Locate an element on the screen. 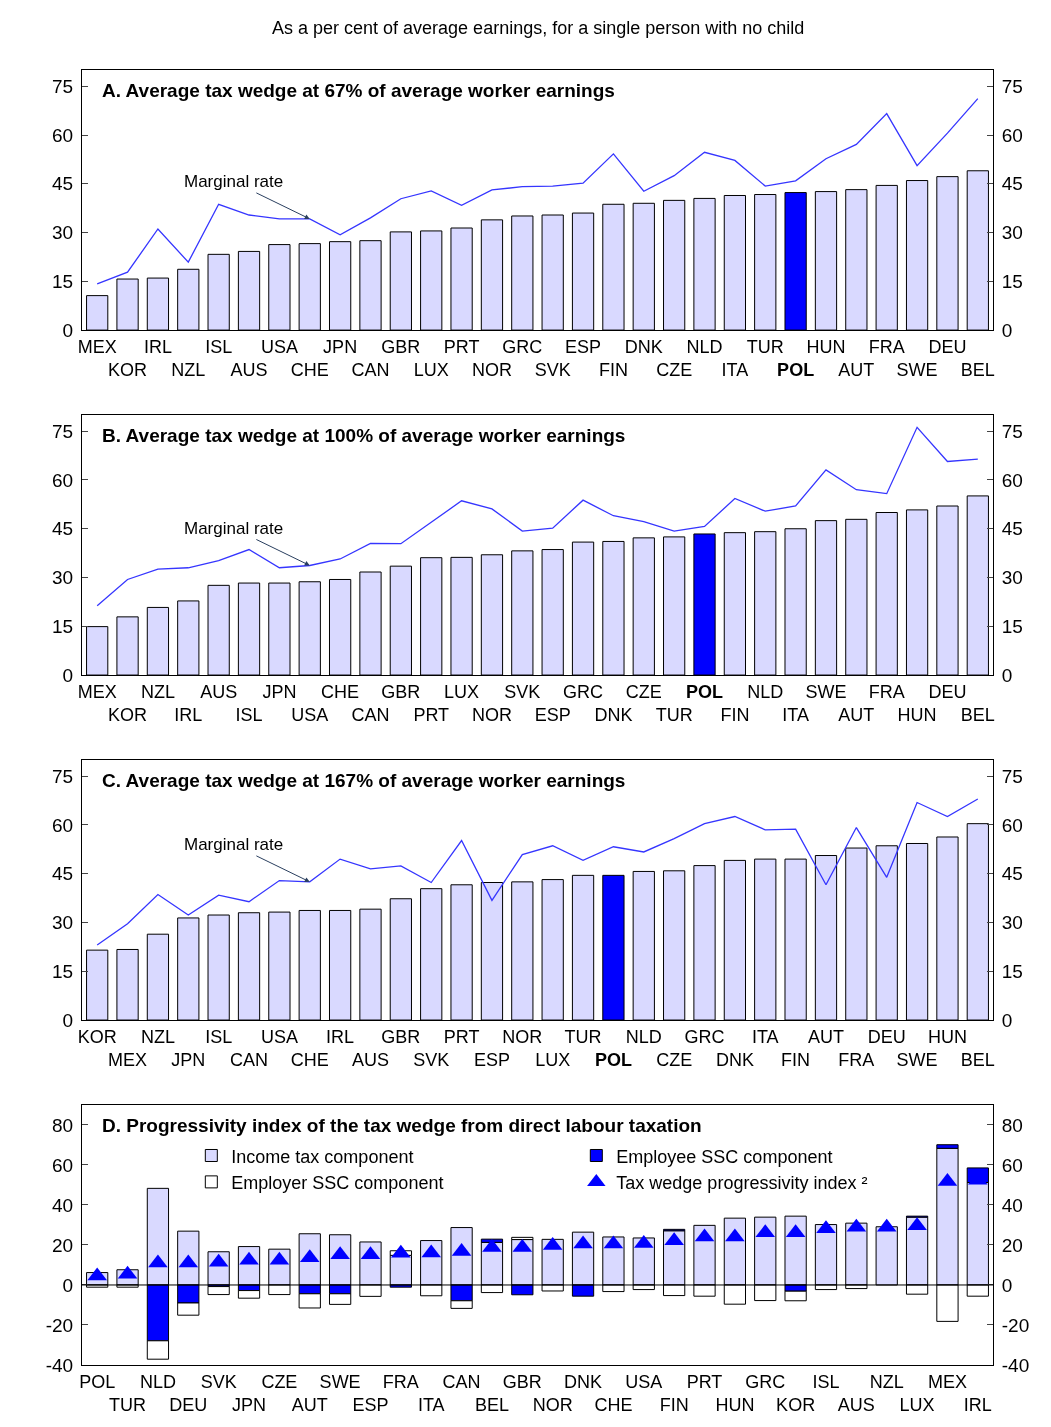 This screenshot has height=1427, width=1051. text: B. Average tax wedge at 100% of average worker earnings is located at coordinates (364, 435).